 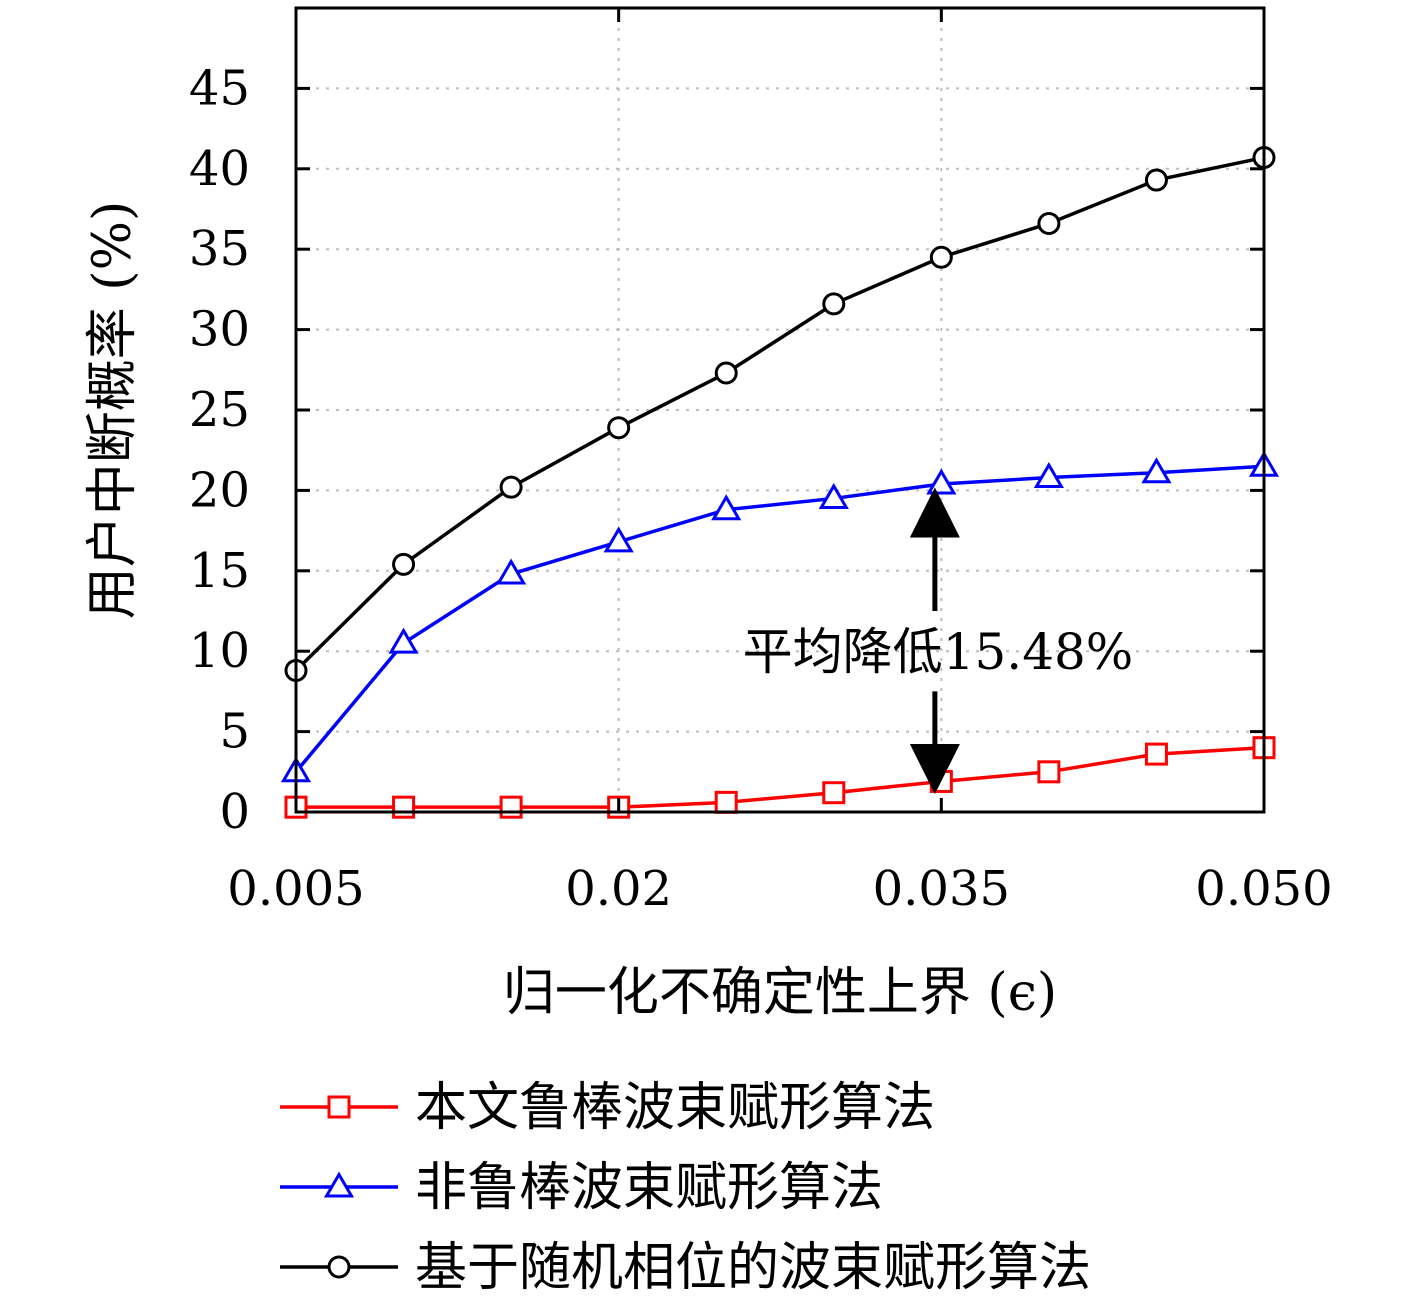 What do you see at coordinates (219, 651) in the screenshot?
I see `y-tick-label: 10` at bounding box center [219, 651].